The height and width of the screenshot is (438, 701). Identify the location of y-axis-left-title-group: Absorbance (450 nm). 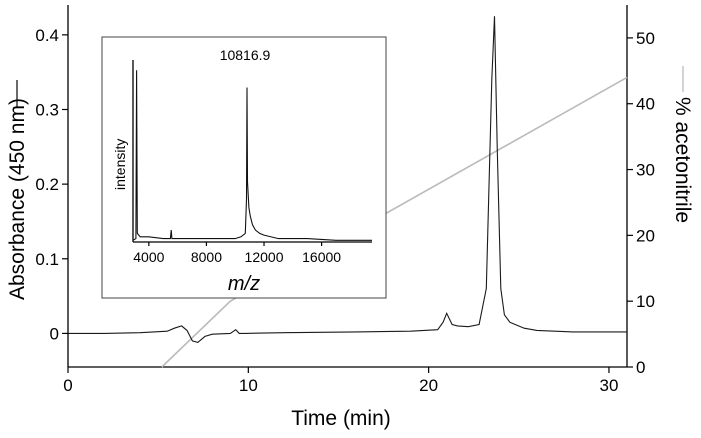
(17, 190).